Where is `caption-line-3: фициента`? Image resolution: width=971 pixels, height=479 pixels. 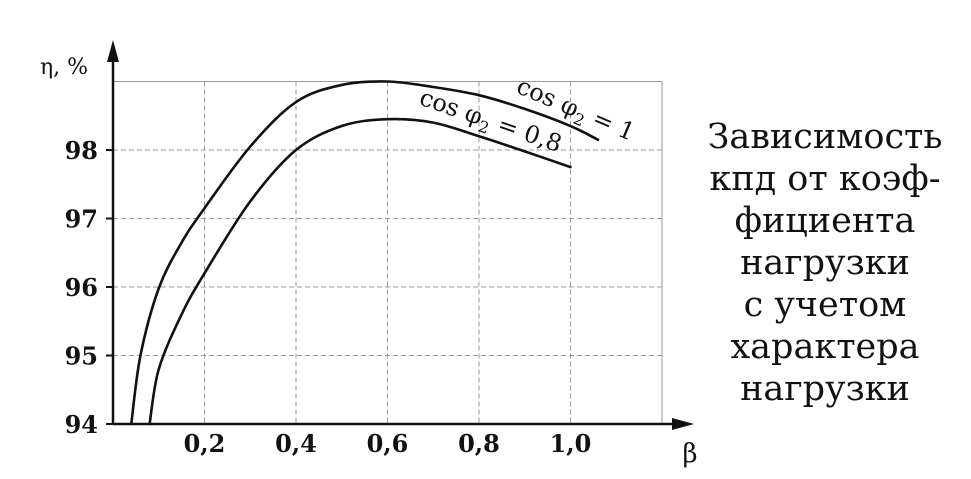
caption-line-3: фициента is located at coordinates (825, 221).